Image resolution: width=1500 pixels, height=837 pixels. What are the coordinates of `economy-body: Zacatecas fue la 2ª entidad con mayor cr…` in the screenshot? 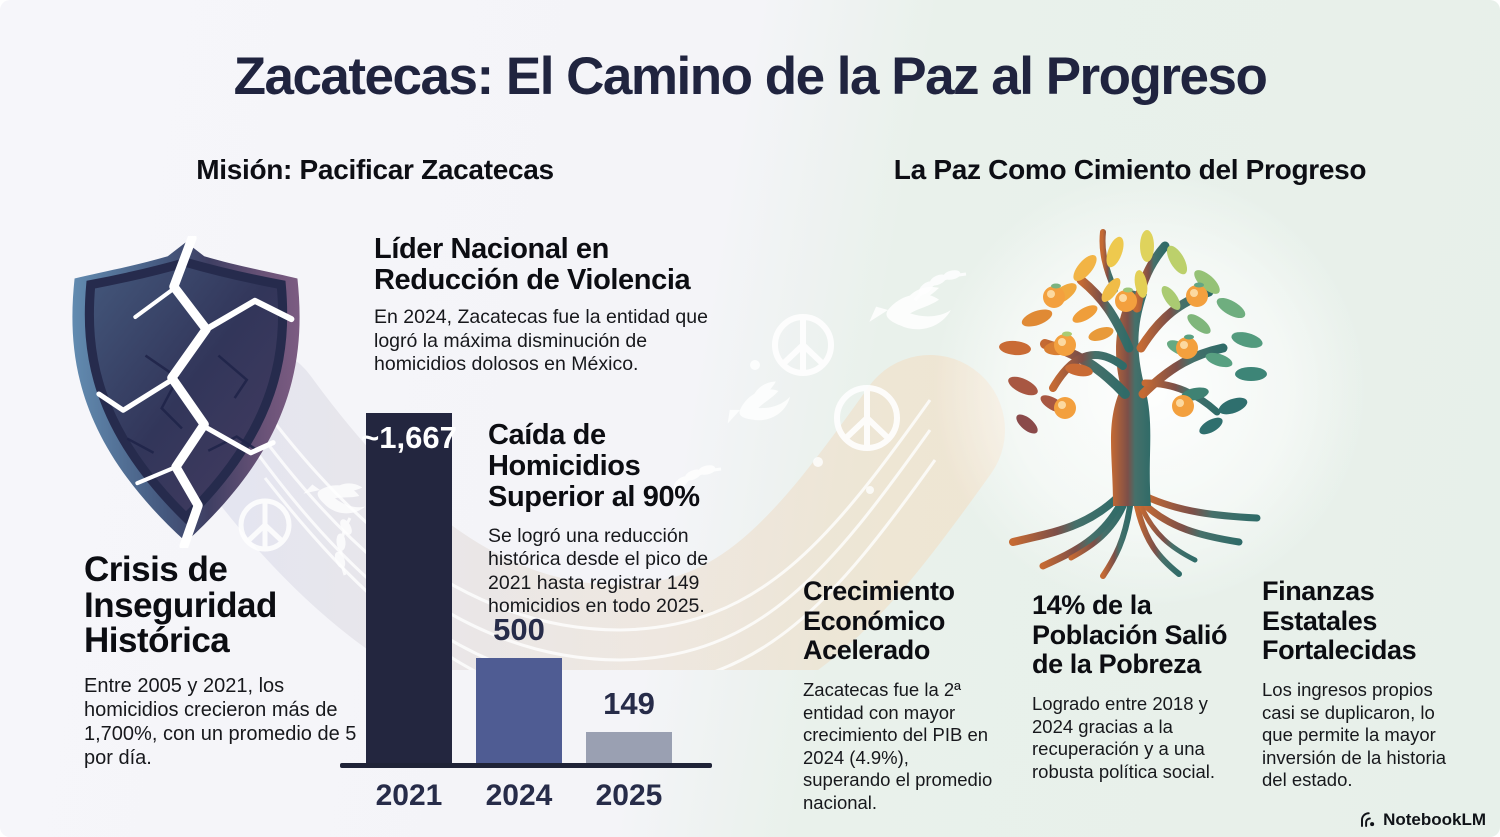 It's located at (898, 746).